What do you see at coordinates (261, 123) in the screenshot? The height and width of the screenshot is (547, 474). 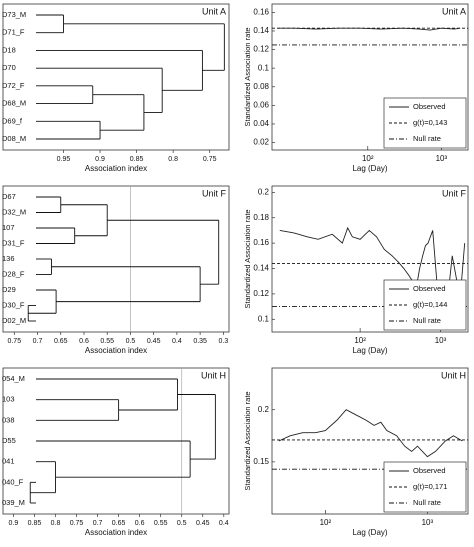 I see `y-tick-label: 0.04` at bounding box center [261, 123].